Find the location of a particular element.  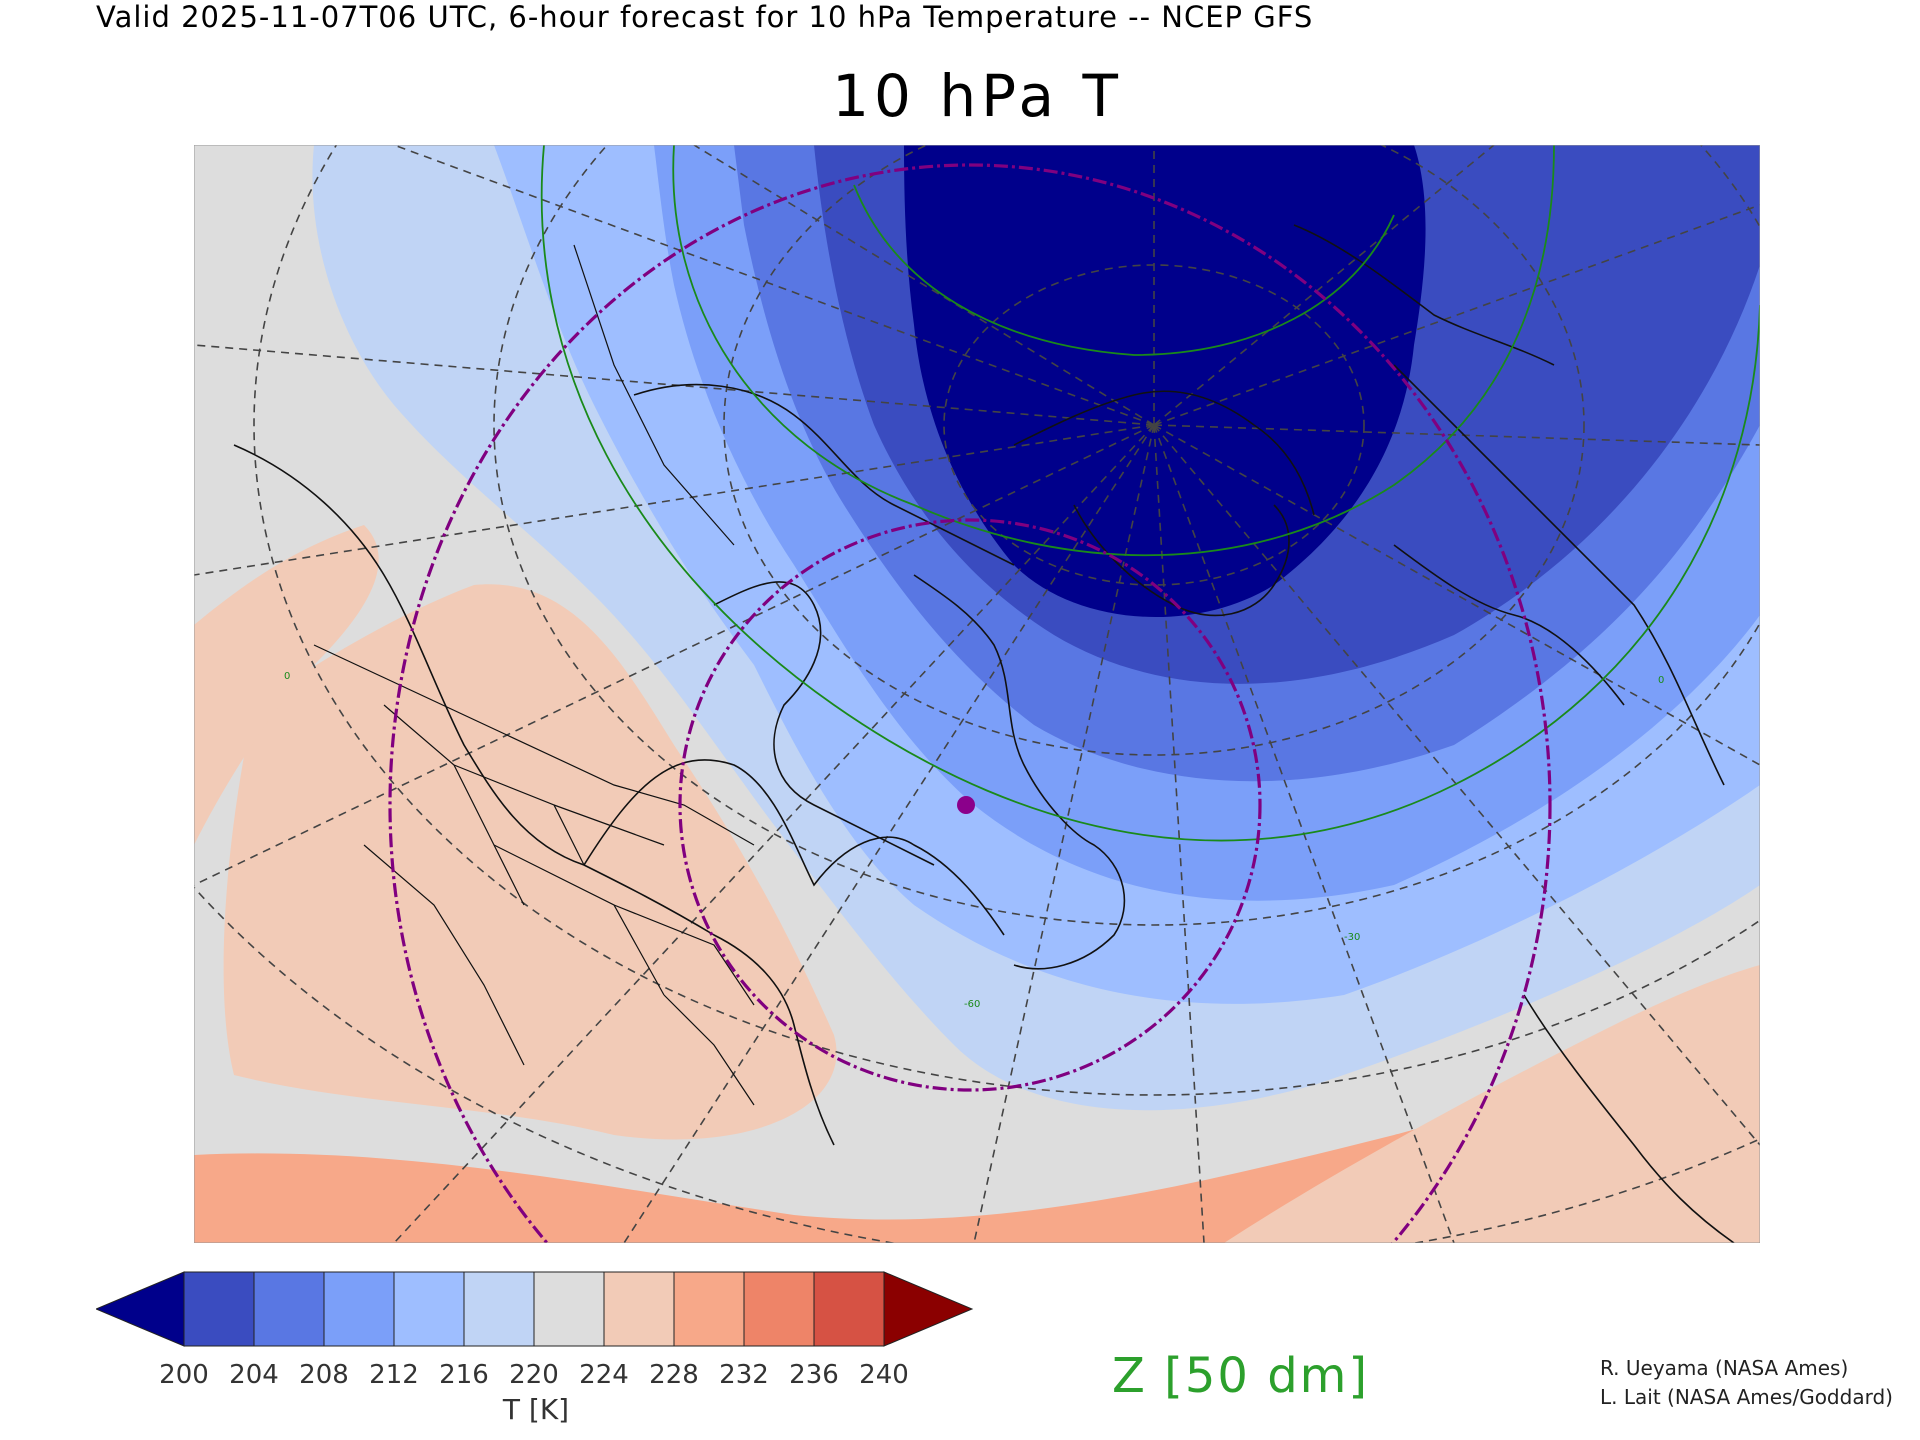

colorbar-label: T [K] is located at coordinates (536, 1409).